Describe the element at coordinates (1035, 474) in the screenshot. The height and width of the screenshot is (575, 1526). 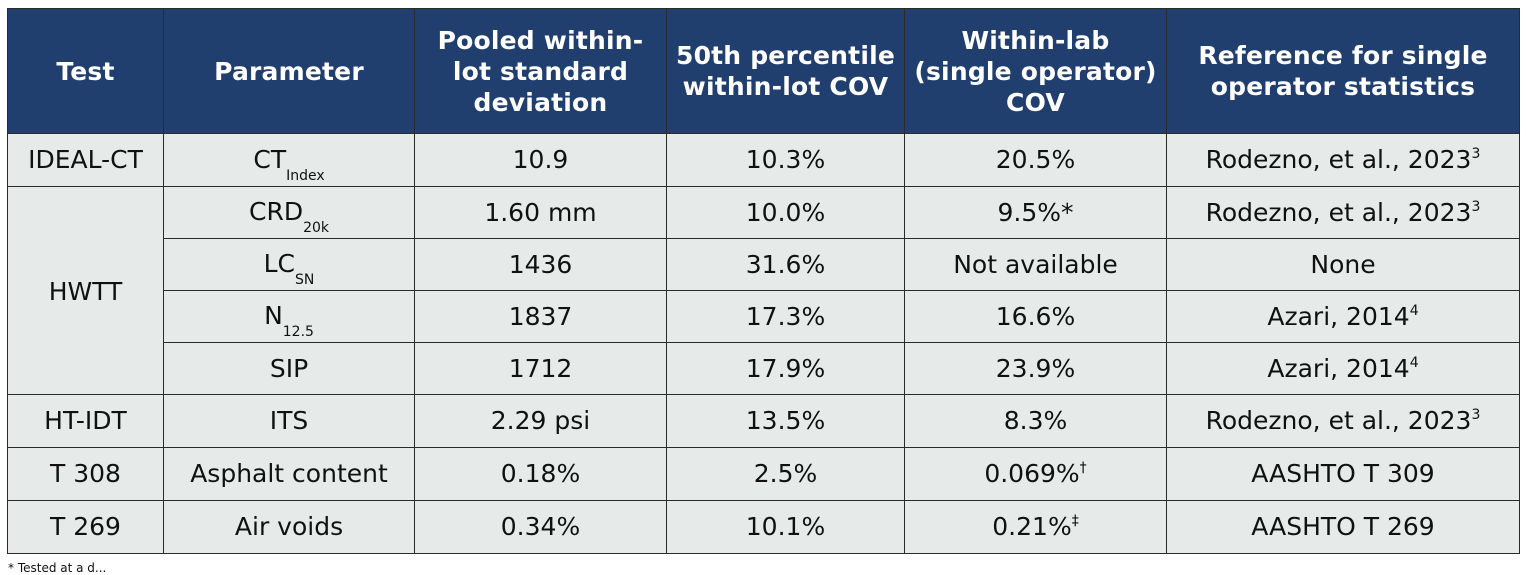
I see `within-lab-cov-cell: 0.069%†` at that location.